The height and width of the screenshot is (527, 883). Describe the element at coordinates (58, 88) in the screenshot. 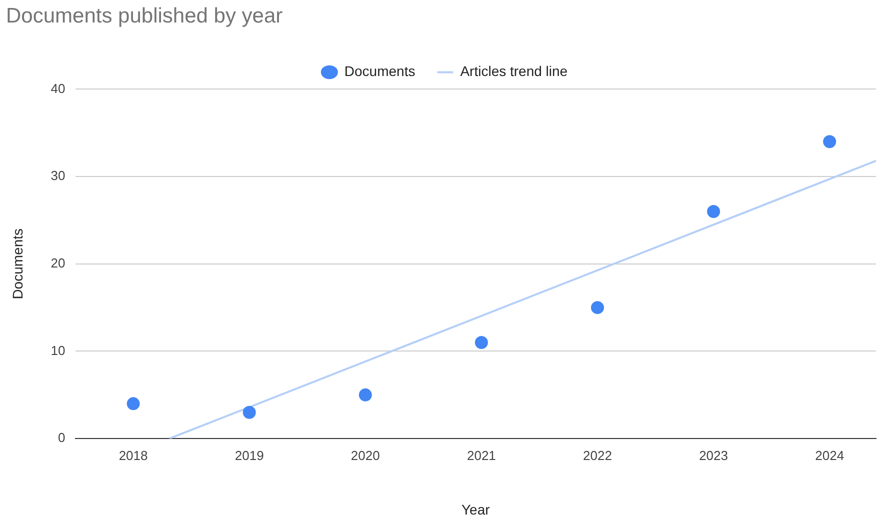

I see `y-tick-label: 40` at that location.